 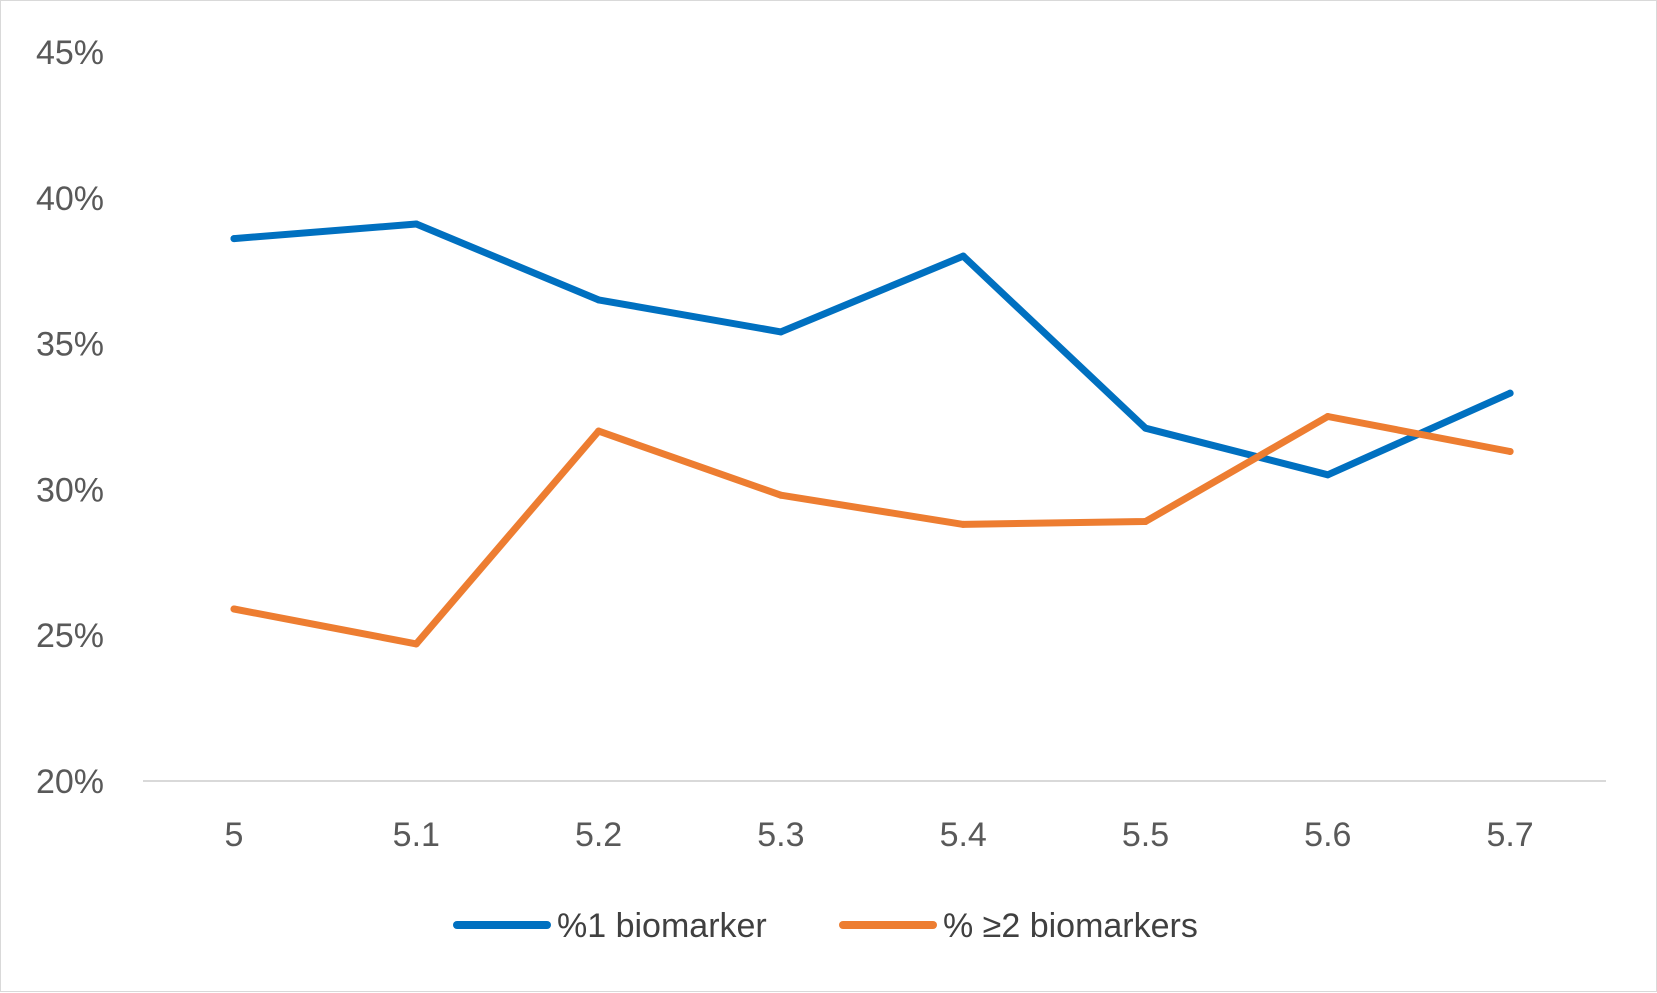 I want to click on x-axis-tick-labels: 5 5.1 5.2 5.3 5.4 5.5 5.6 5.7, so click(x=879, y=835).